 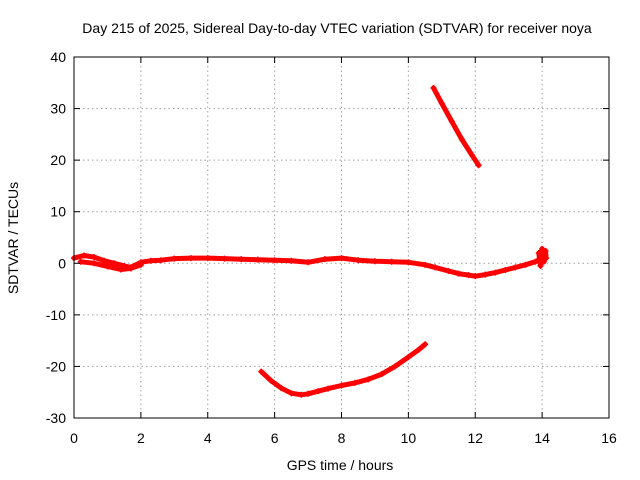 What do you see at coordinates (58, 109) in the screenshot?
I see `y-tick-label: 30` at bounding box center [58, 109].